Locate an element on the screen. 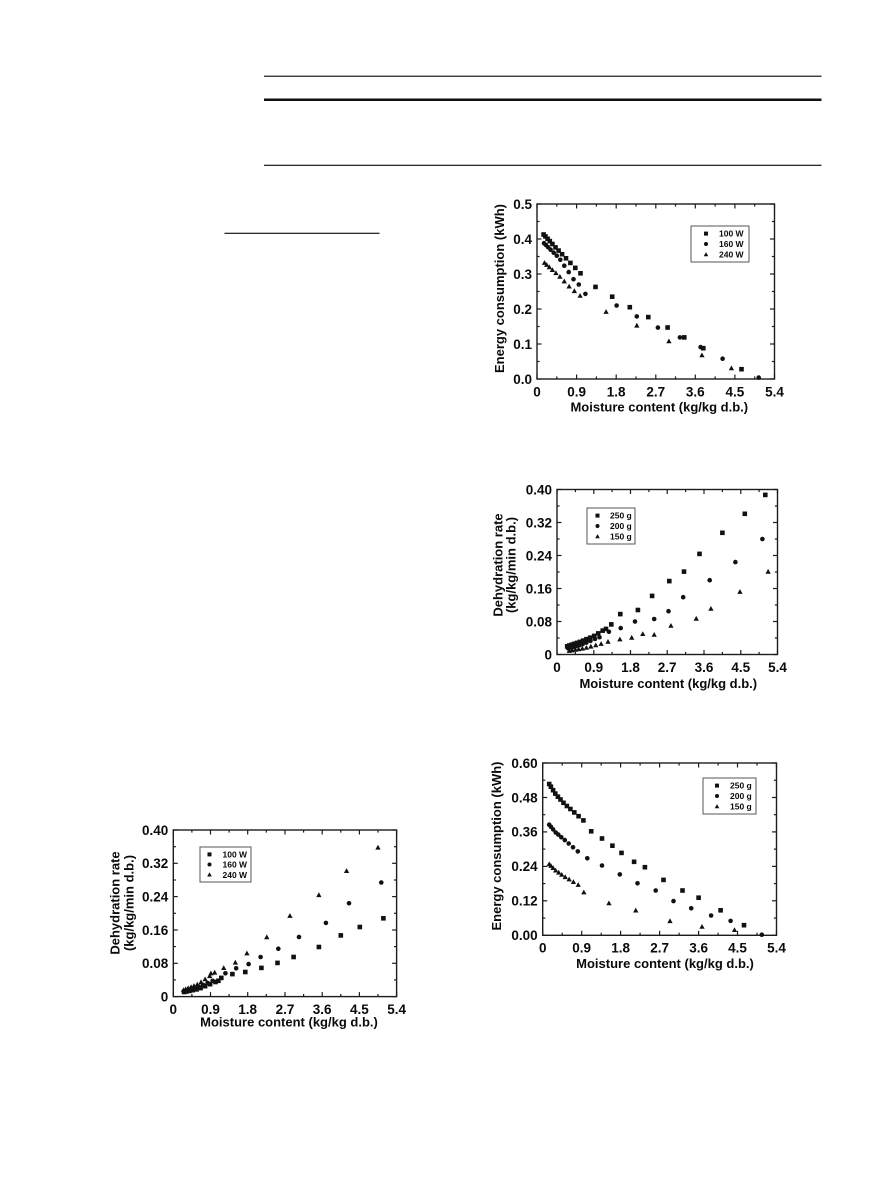 This screenshot has height=1178, width=893. svg-text: 0.36 is located at coordinates (524, 832).